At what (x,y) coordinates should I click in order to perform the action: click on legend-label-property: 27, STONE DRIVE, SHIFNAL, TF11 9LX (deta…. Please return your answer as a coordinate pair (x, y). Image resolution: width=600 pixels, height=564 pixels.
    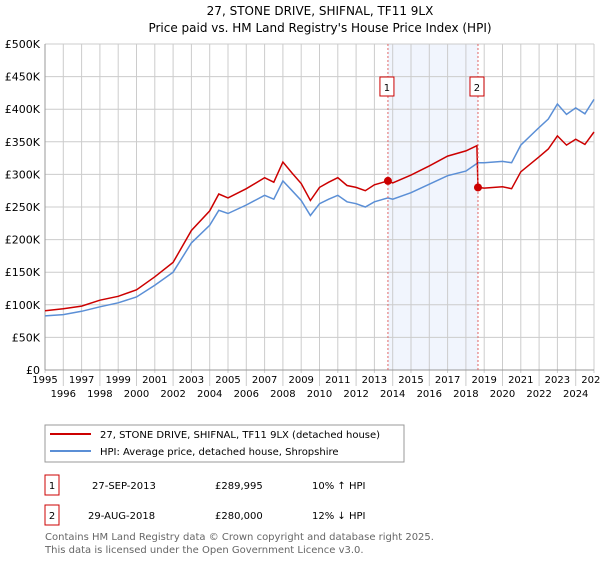
    Looking at the image, I should click on (240, 435).